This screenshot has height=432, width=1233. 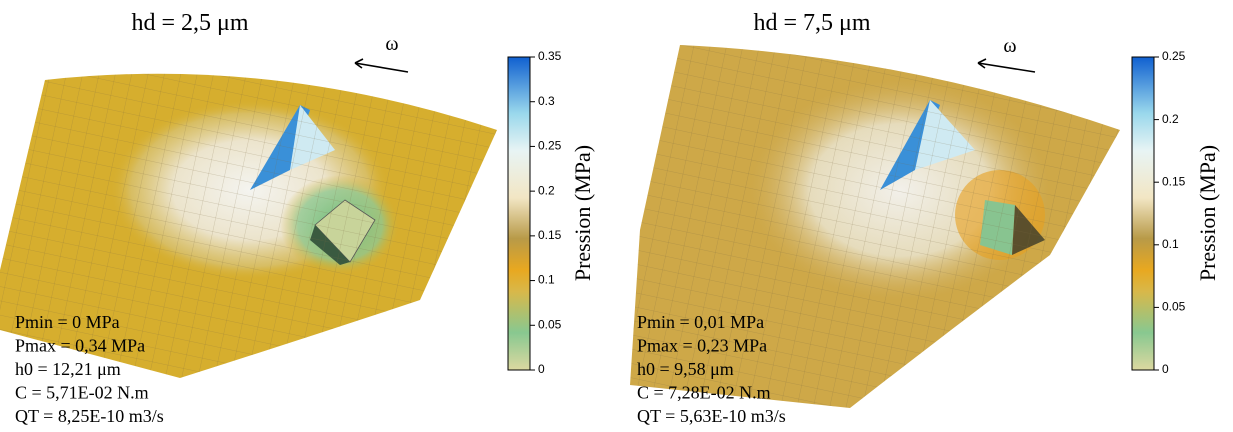 What do you see at coordinates (700, 322) in the screenshot?
I see `stat-line: Pmin = 0,01 MPa` at bounding box center [700, 322].